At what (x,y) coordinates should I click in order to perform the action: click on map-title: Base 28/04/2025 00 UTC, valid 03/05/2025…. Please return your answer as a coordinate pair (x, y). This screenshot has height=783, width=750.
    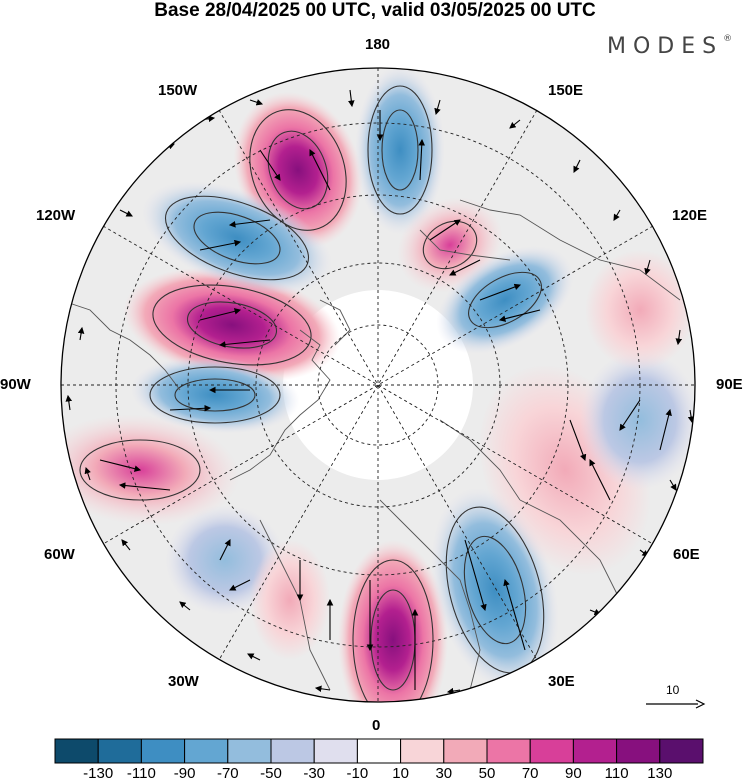
    Looking at the image, I should click on (375, 10).